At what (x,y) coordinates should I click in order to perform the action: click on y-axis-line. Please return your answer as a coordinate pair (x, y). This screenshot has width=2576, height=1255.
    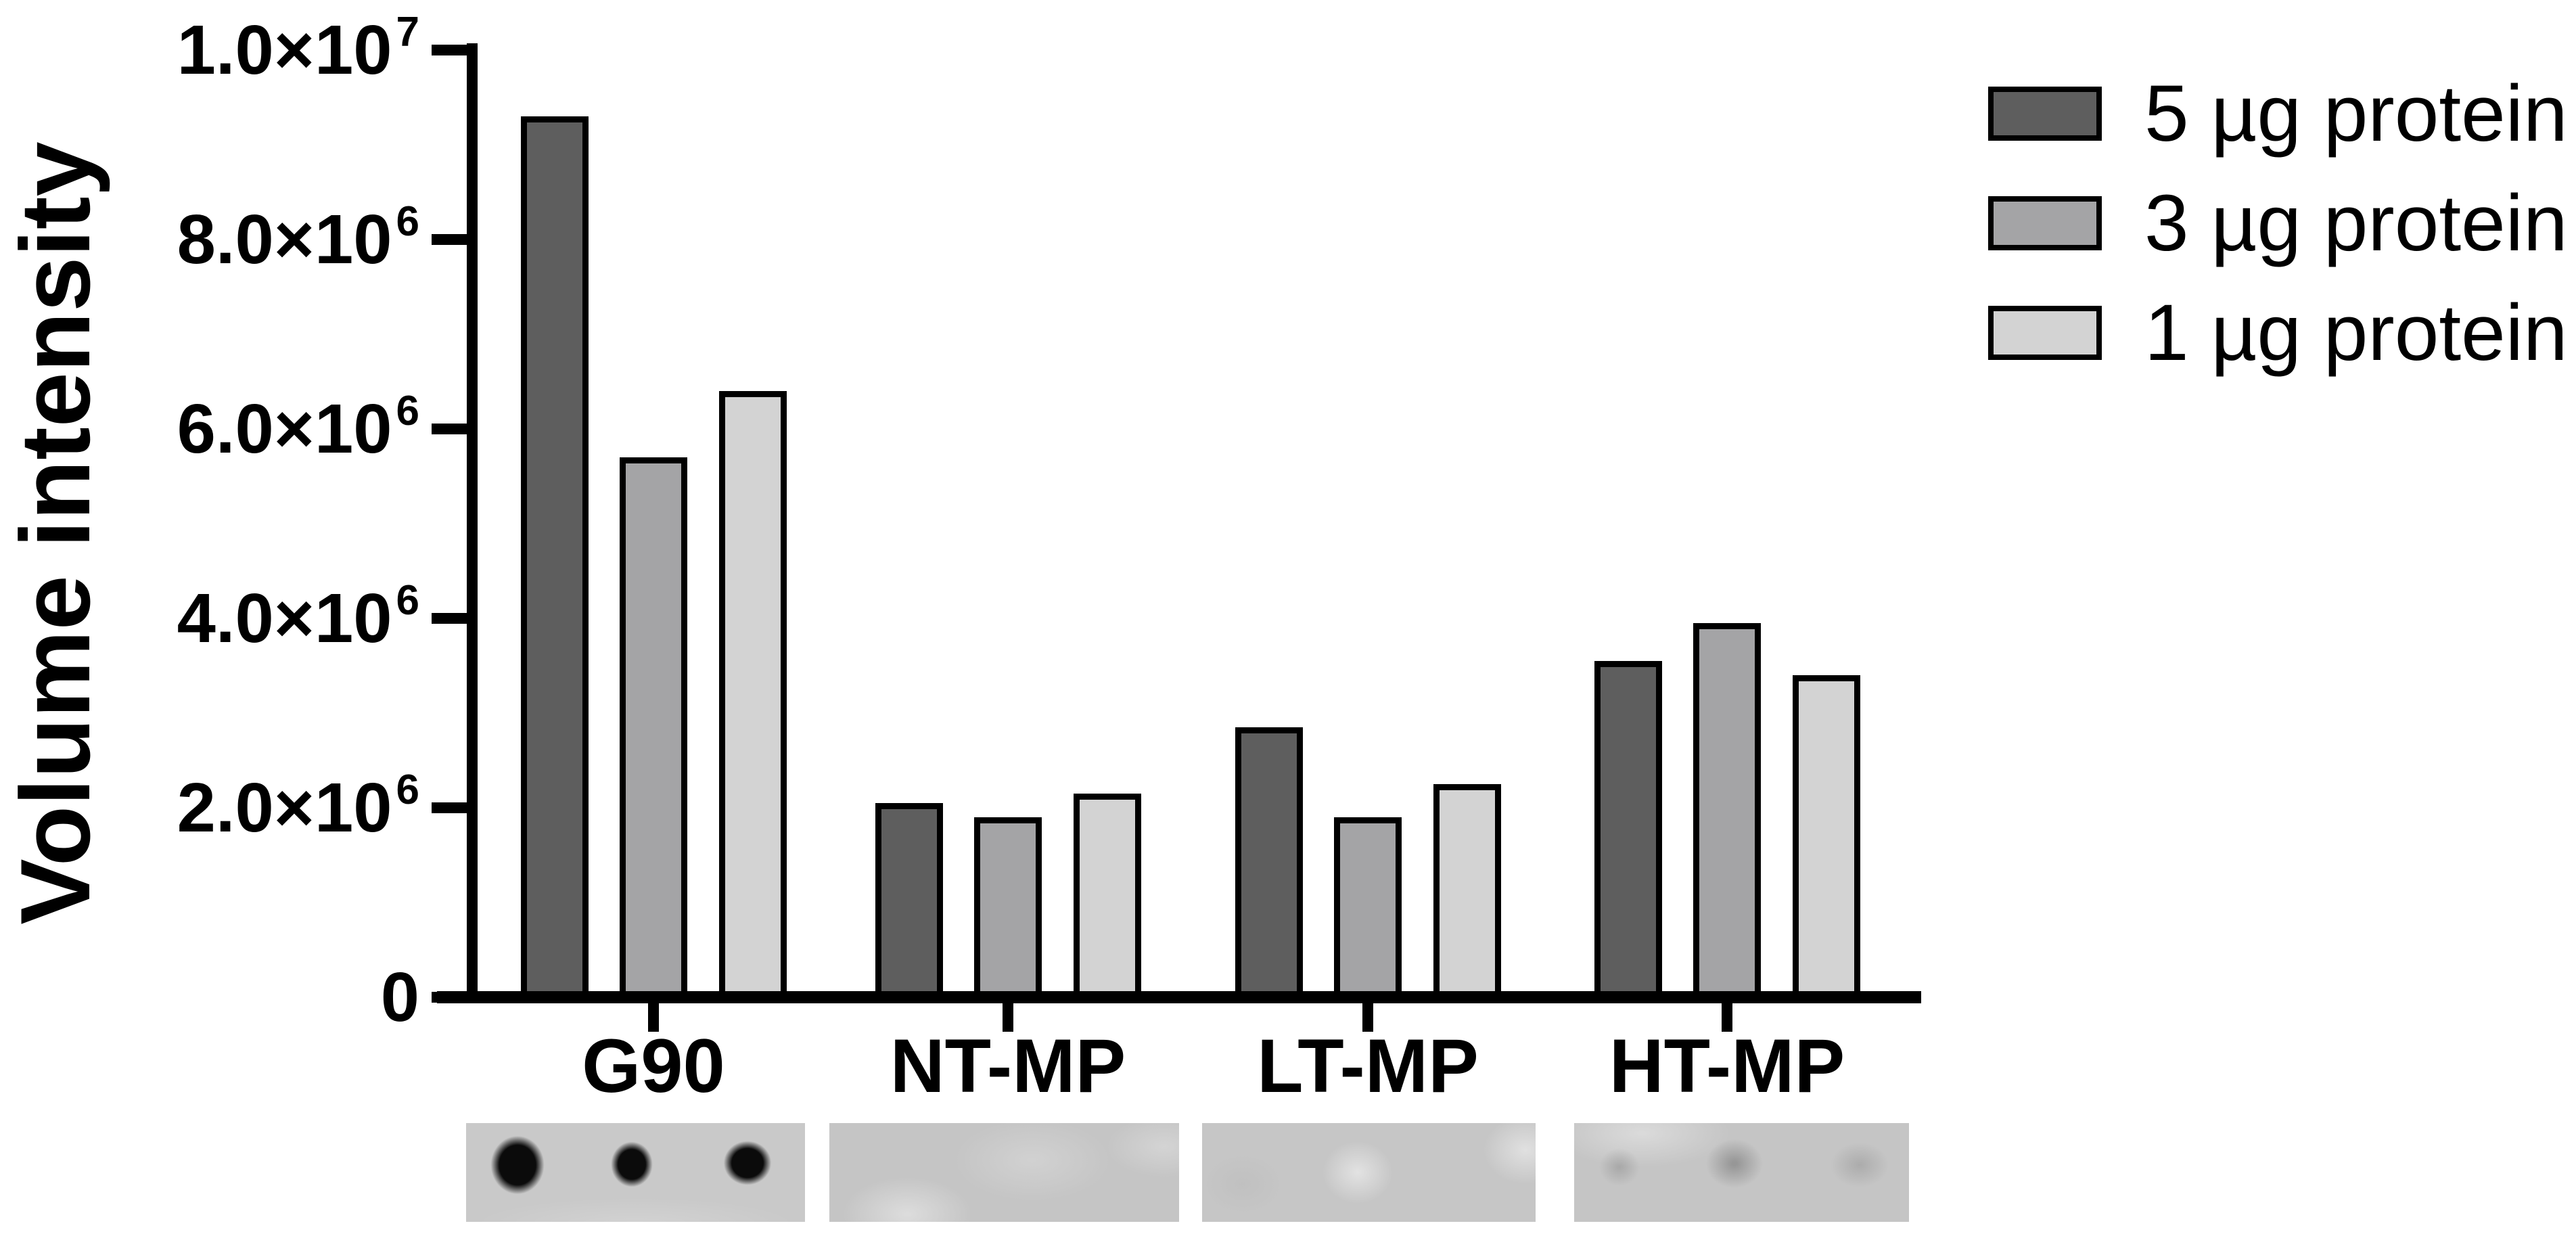
    Looking at the image, I should click on (472, 523).